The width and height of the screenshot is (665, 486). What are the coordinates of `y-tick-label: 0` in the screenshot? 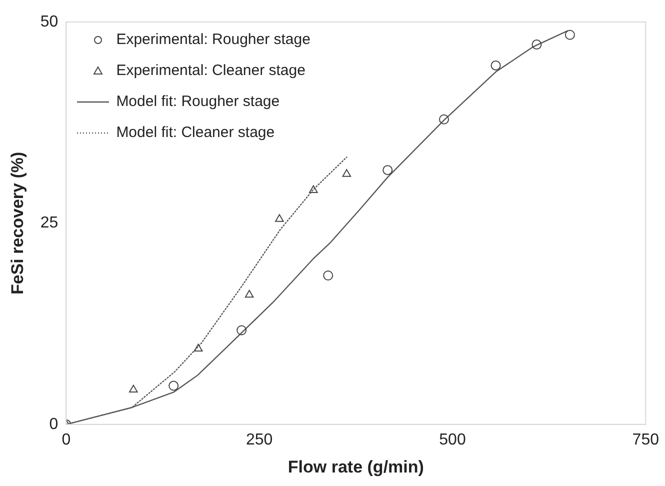 It's located at (53, 424).